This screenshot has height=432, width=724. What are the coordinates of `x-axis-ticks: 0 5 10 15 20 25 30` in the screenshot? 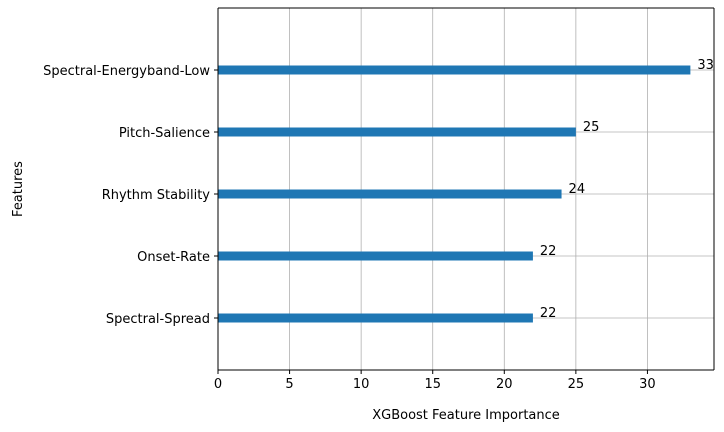 It's located at (435, 381).